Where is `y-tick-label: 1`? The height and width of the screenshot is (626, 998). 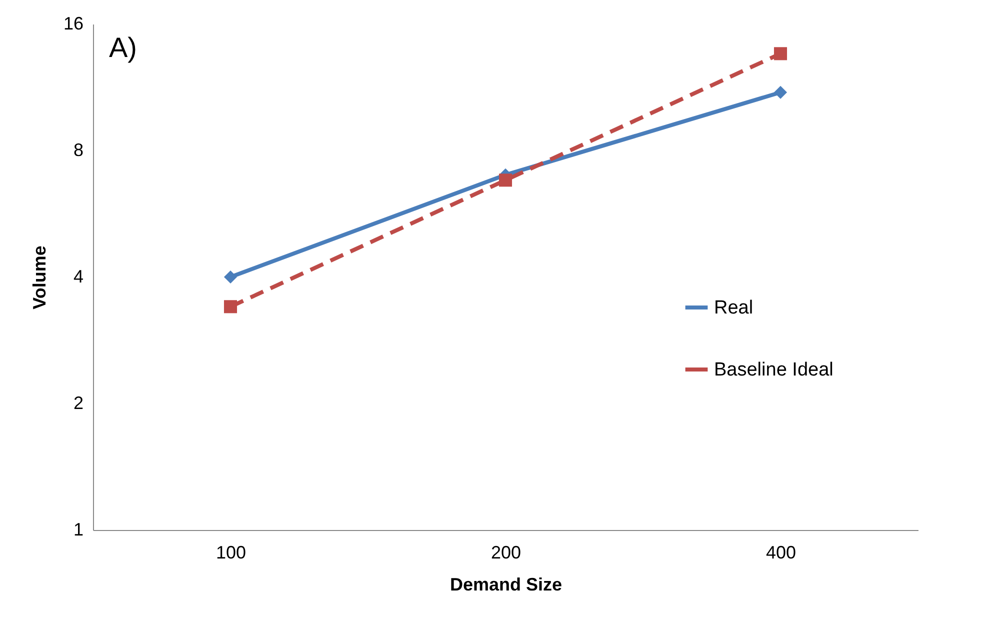
y-tick-label: 1 is located at coordinates (78, 530).